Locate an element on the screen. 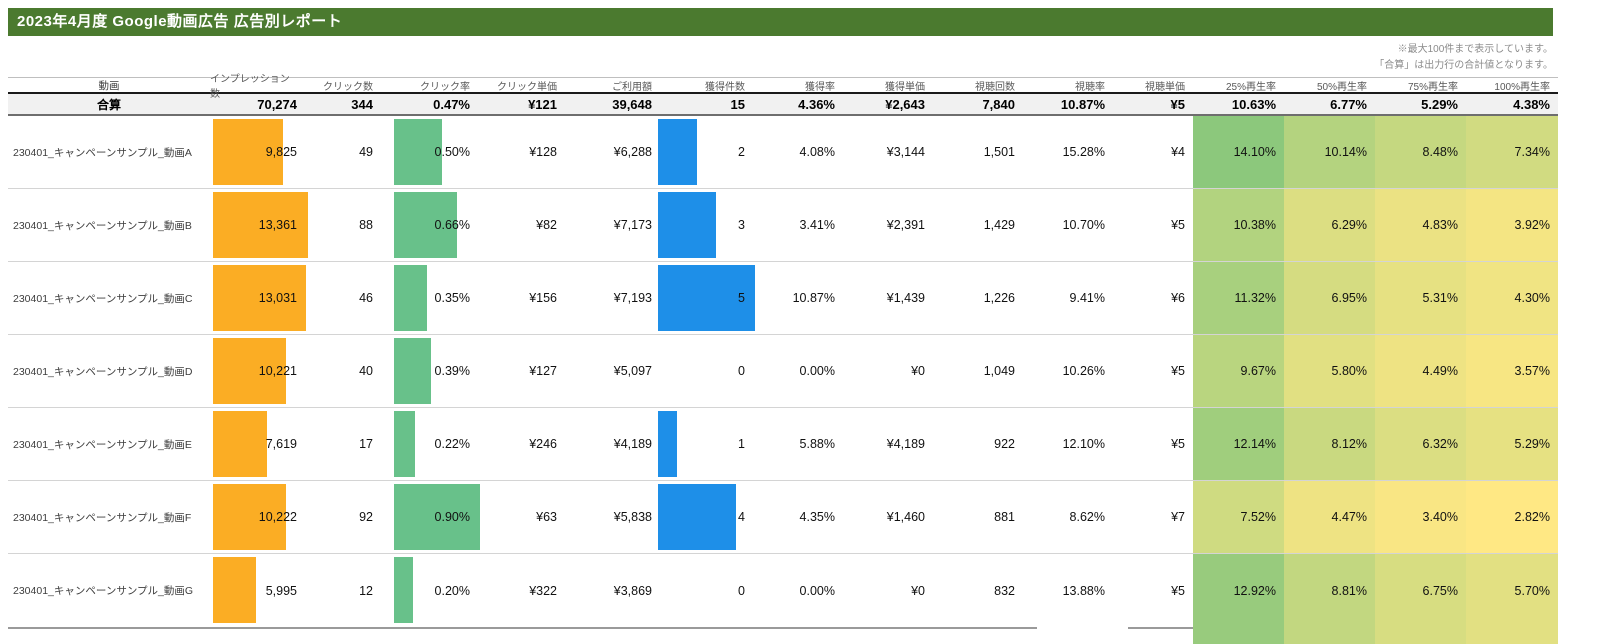 This screenshot has height=644, width=1598. view-rate-cell: 10.70% is located at coordinates (1083, 225).